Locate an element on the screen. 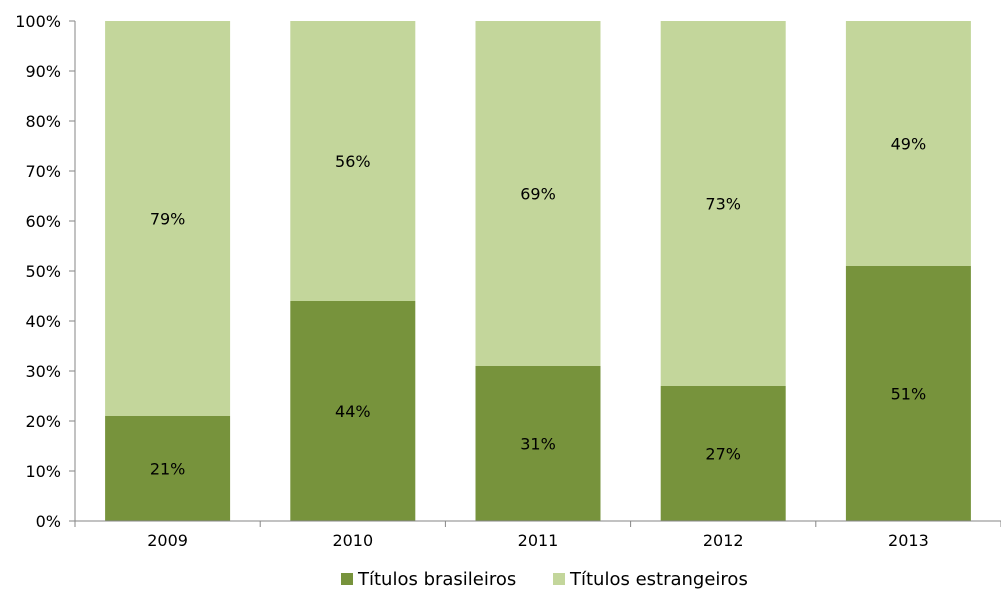 The height and width of the screenshot is (595, 1001). data-label: 44% is located at coordinates (353, 411).